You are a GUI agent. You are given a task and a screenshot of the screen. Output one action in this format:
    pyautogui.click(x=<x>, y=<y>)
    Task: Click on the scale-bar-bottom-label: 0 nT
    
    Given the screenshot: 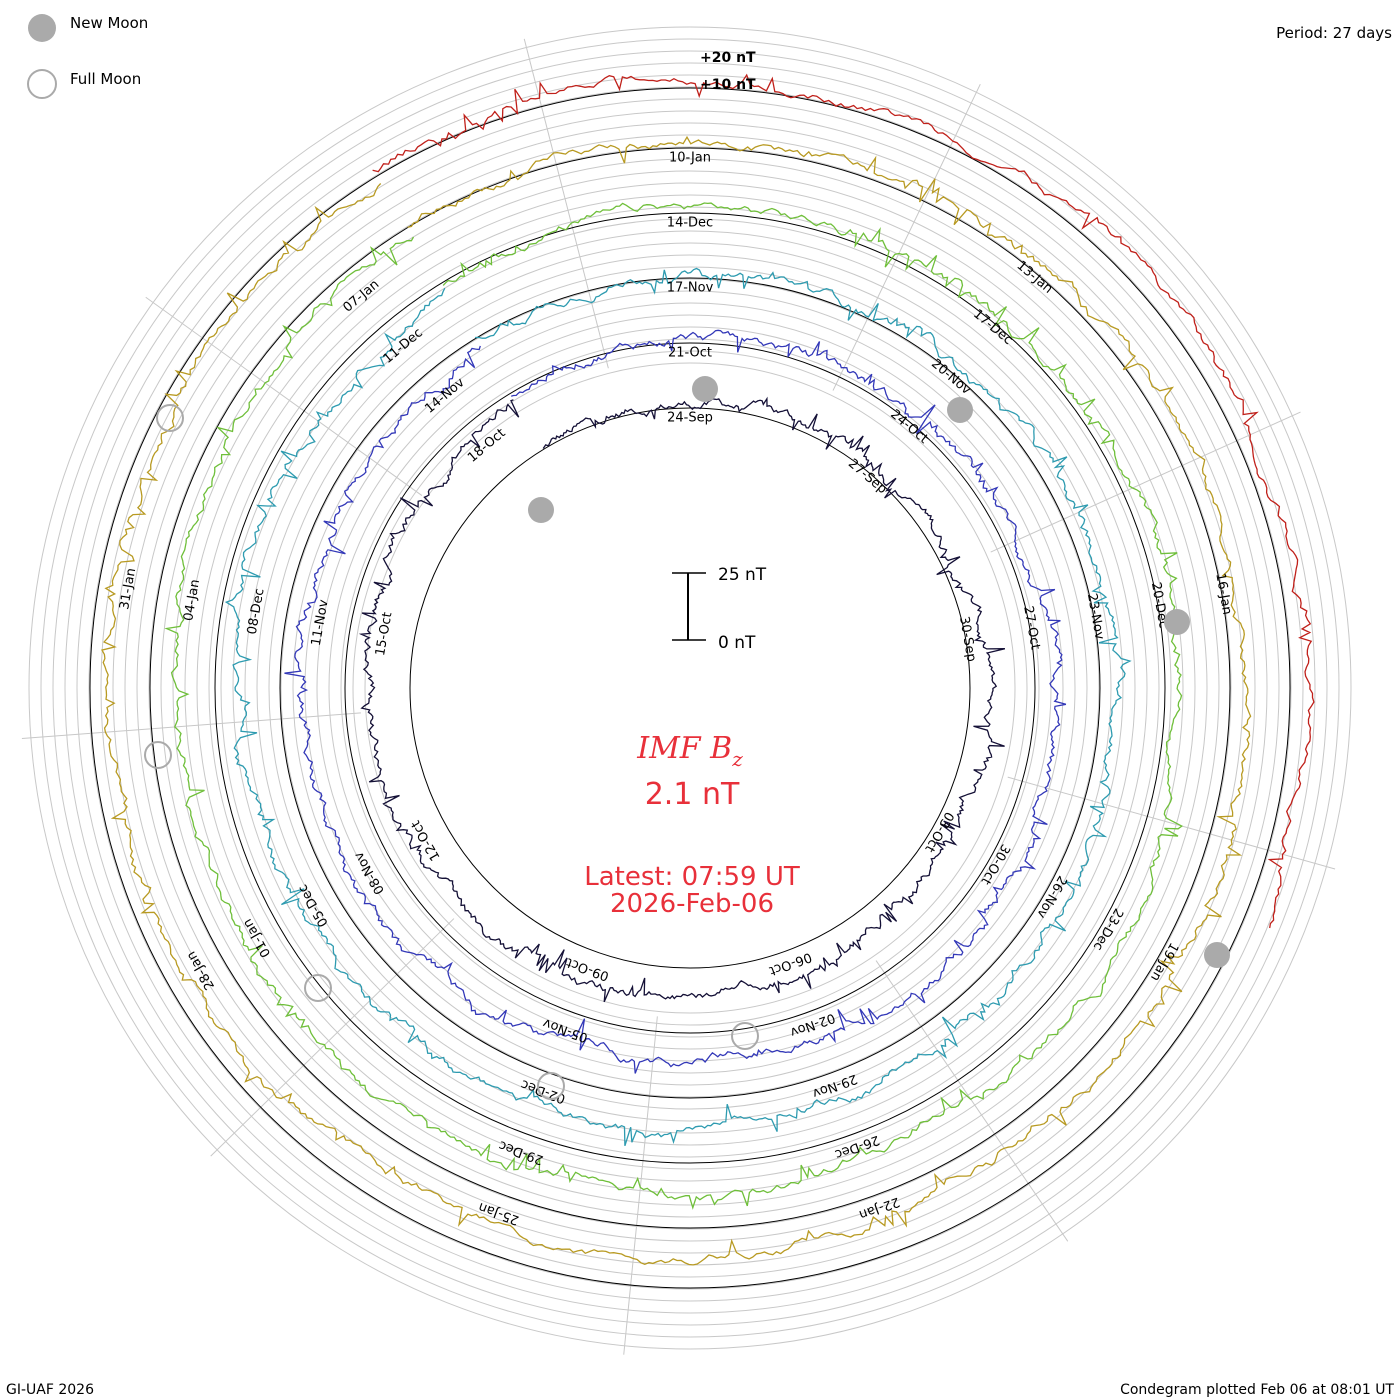 What is the action you would take?
    pyautogui.click(x=737, y=643)
    